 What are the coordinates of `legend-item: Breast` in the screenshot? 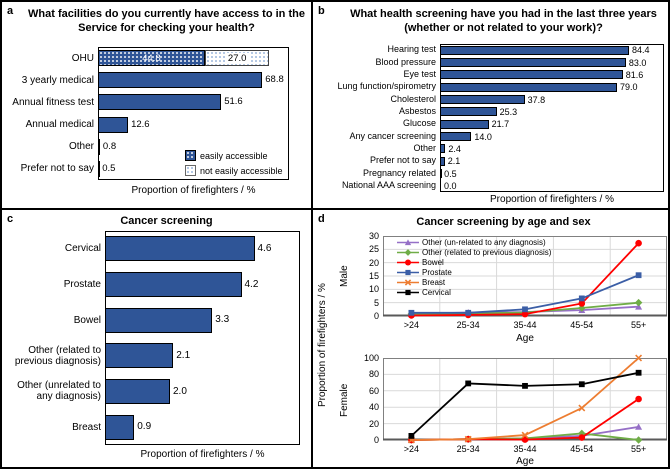 It's located at (474, 282).